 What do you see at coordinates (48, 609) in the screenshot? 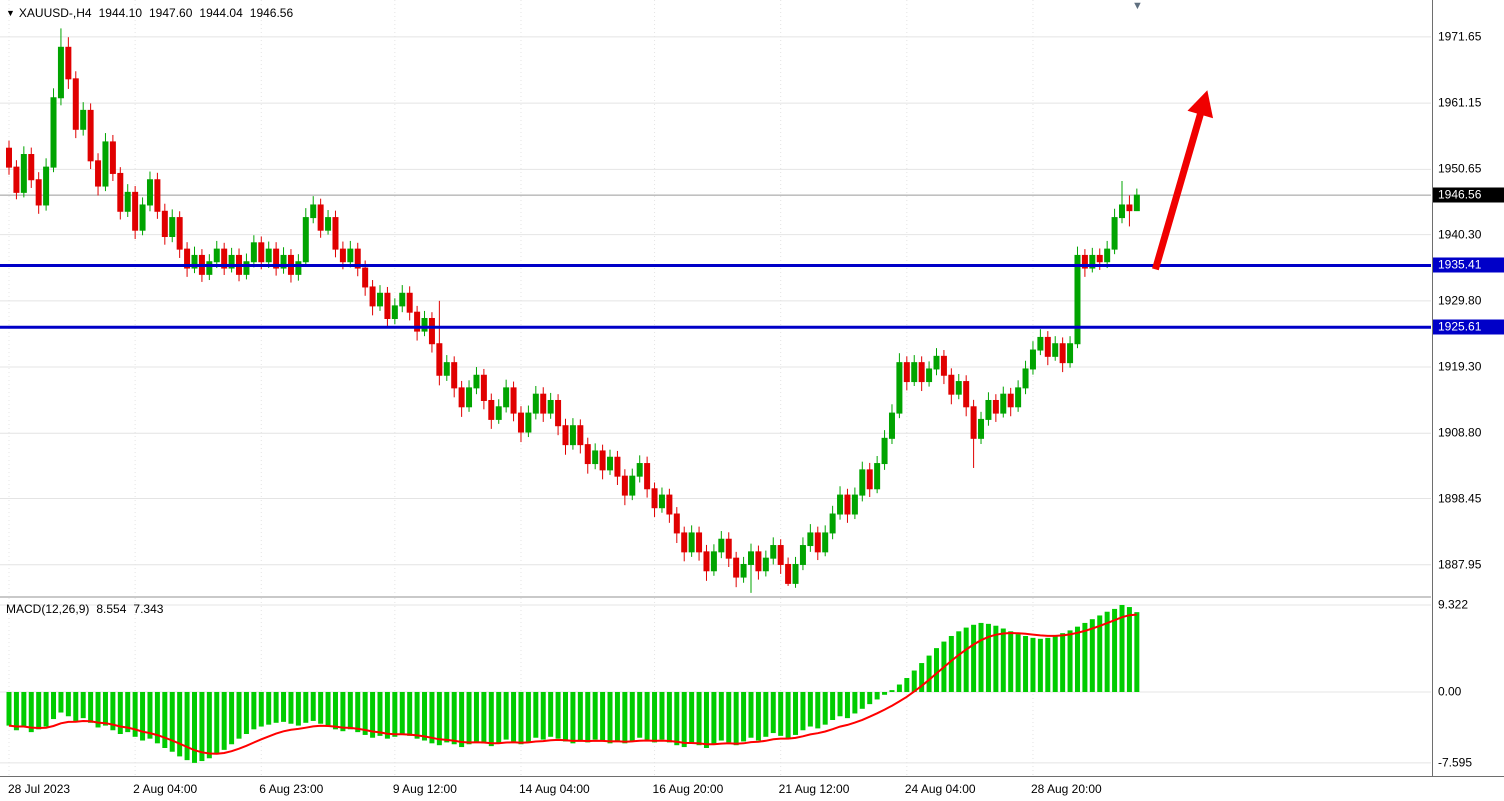
I see `macd-name-label: MACD(12,26,9)` at bounding box center [48, 609].